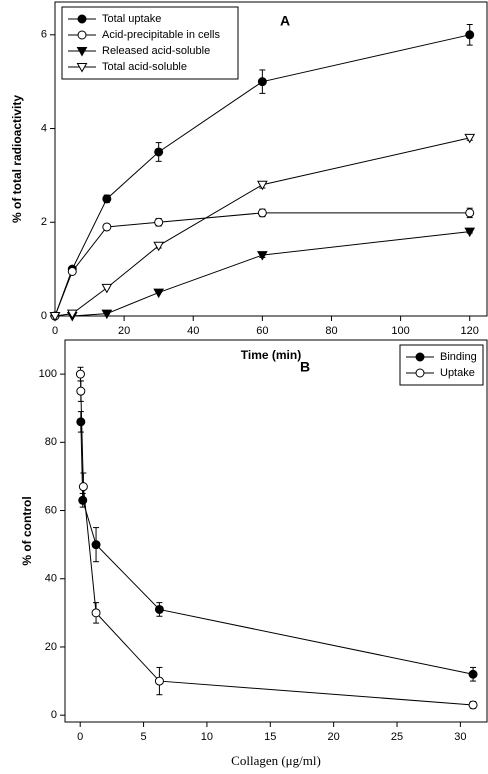  What do you see at coordinates (400, 331) in the screenshot?
I see `x-tick-label: 100` at bounding box center [400, 331].